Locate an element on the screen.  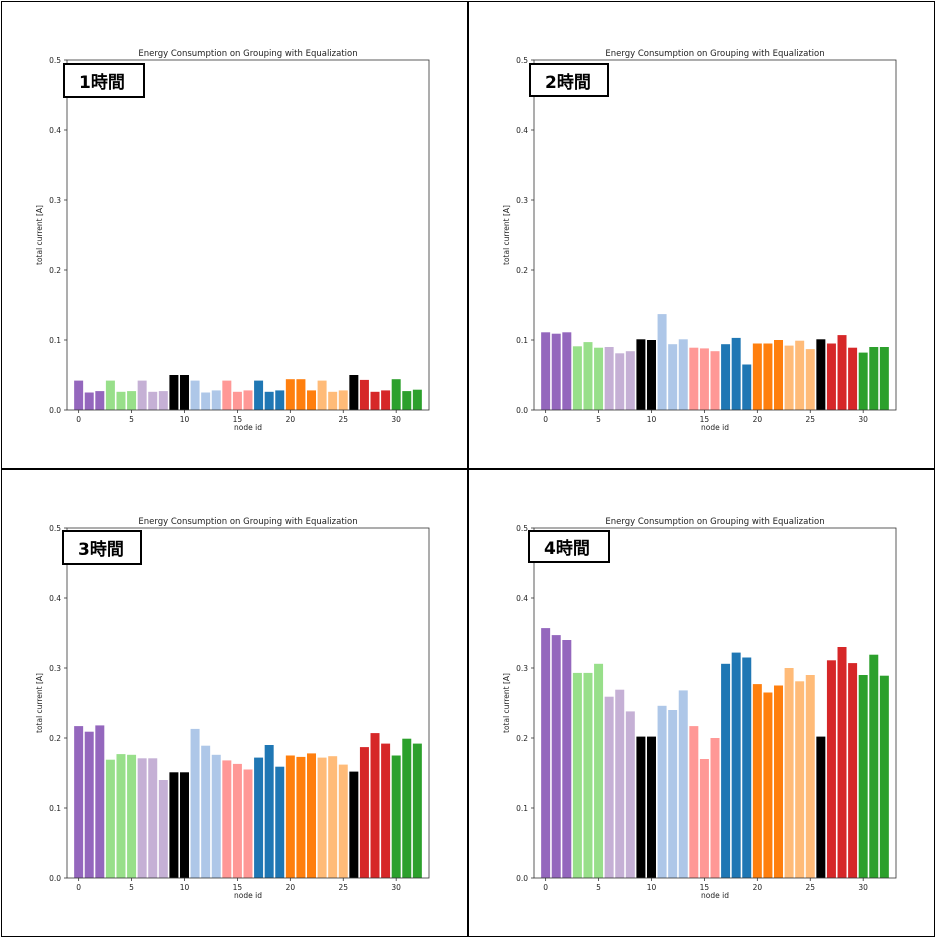
x-tick-label: 0 is located at coordinates (545, 419).